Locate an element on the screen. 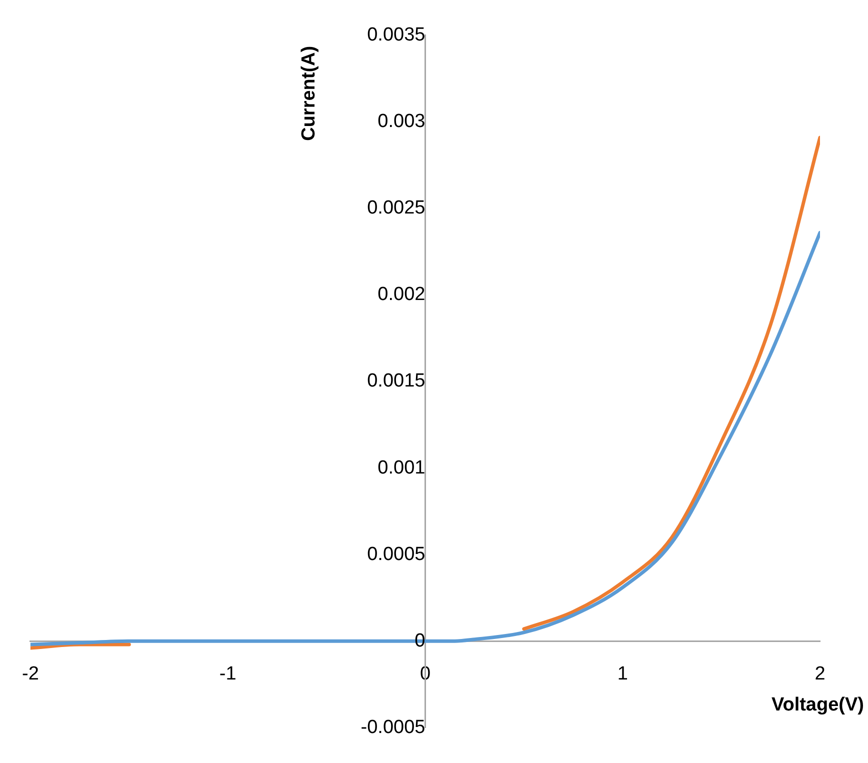  x-tick-label: -2 is located at coordinates (30, 674).